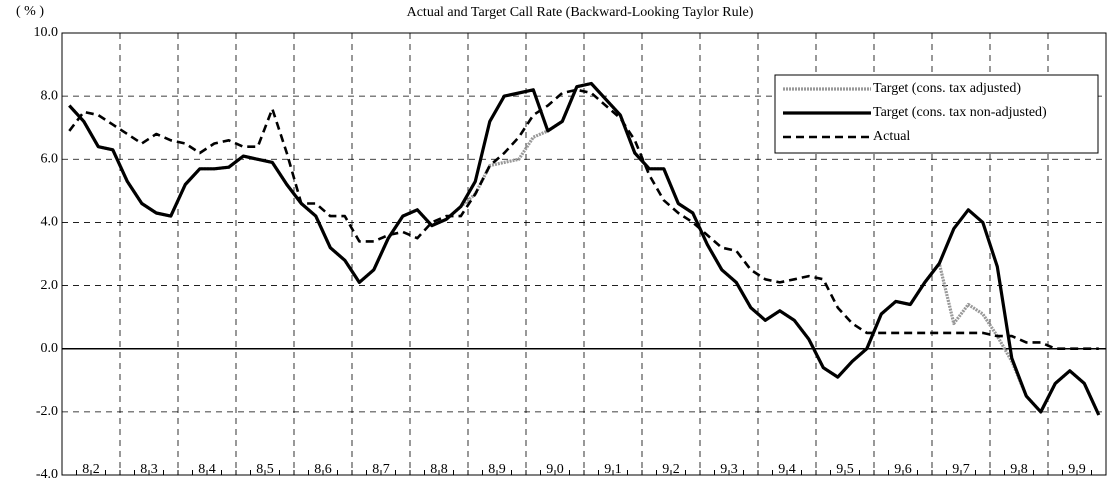  Describe the element at coordinates (891, 136) in the screenshot. I see `legend-label: Actual` at that location.